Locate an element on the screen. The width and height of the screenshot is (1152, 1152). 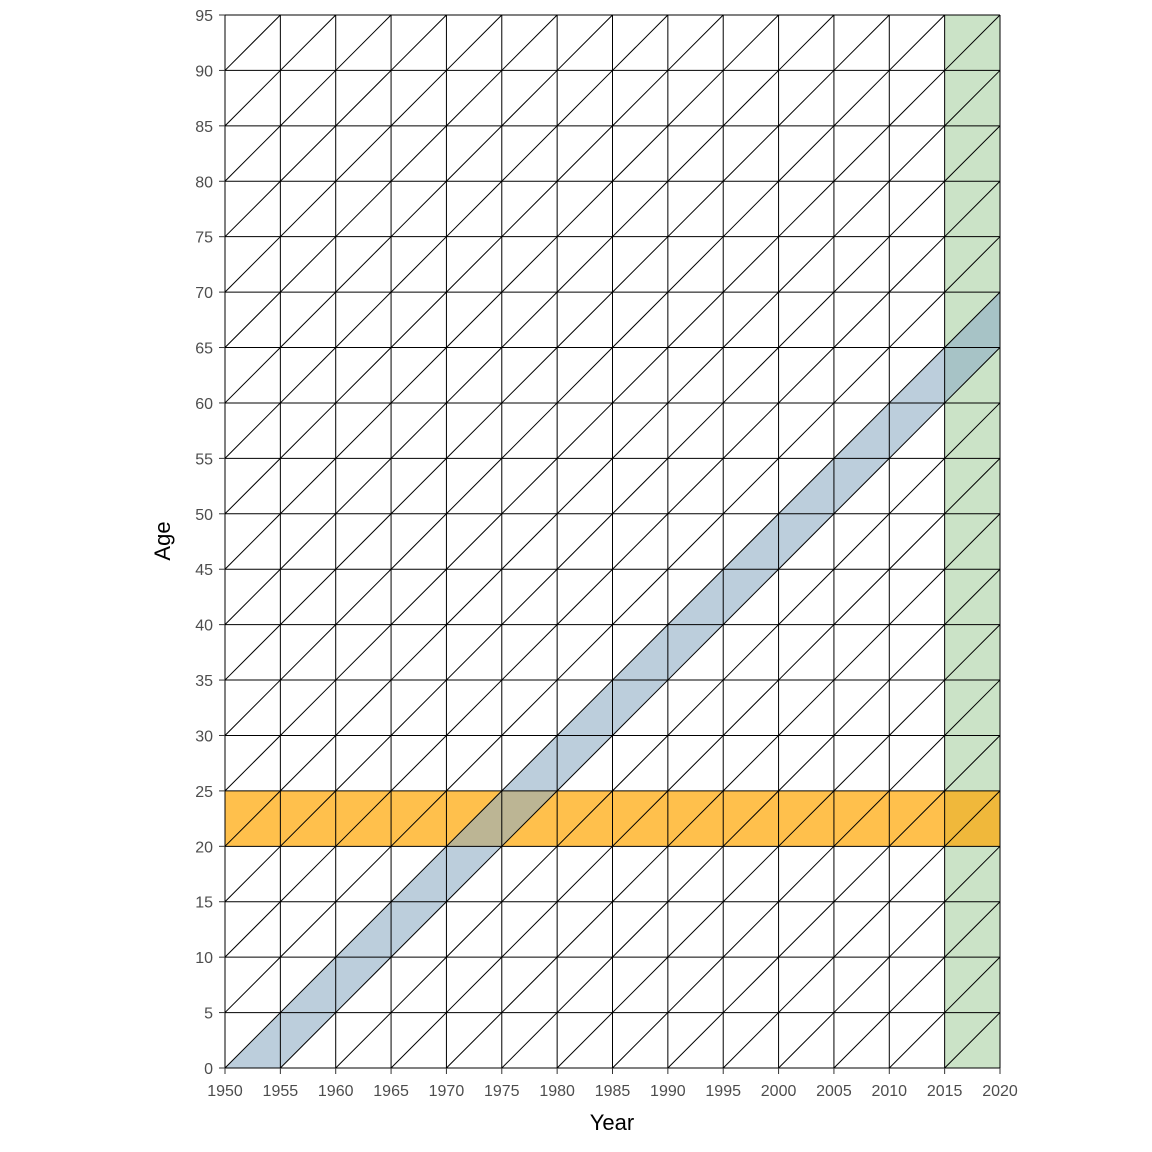
x-tick-label: 1965 is located at coordinates (391, 1091).